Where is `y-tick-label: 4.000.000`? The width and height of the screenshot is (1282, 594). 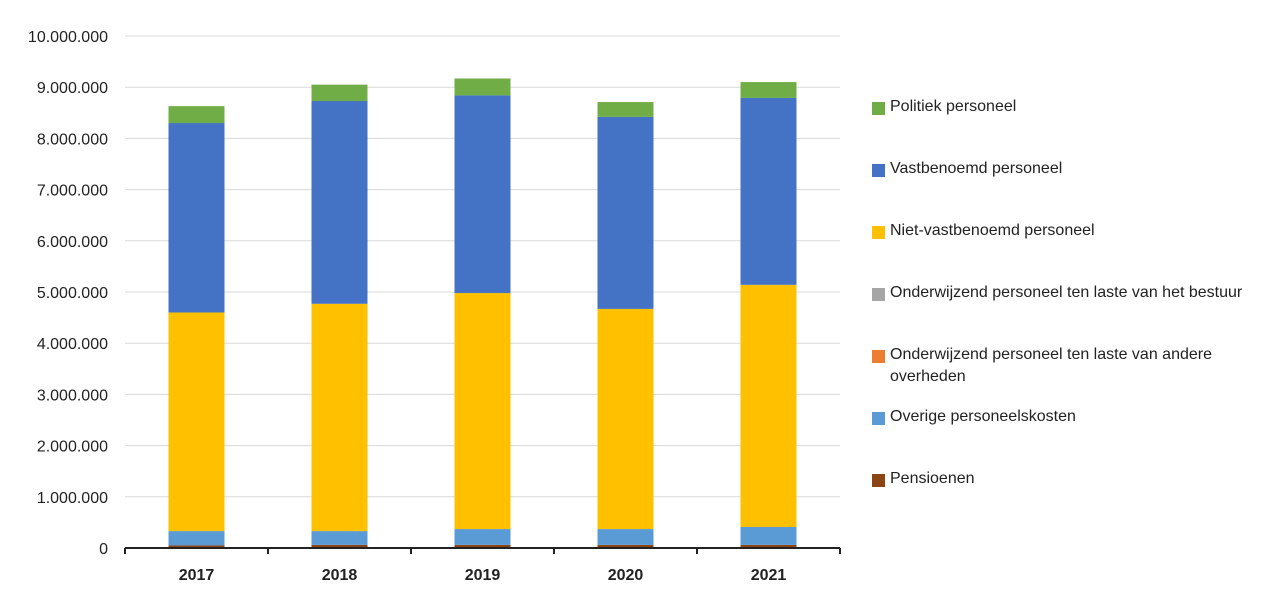
y-tick-label: 4.000.000 is located at coordinates (72, 344).